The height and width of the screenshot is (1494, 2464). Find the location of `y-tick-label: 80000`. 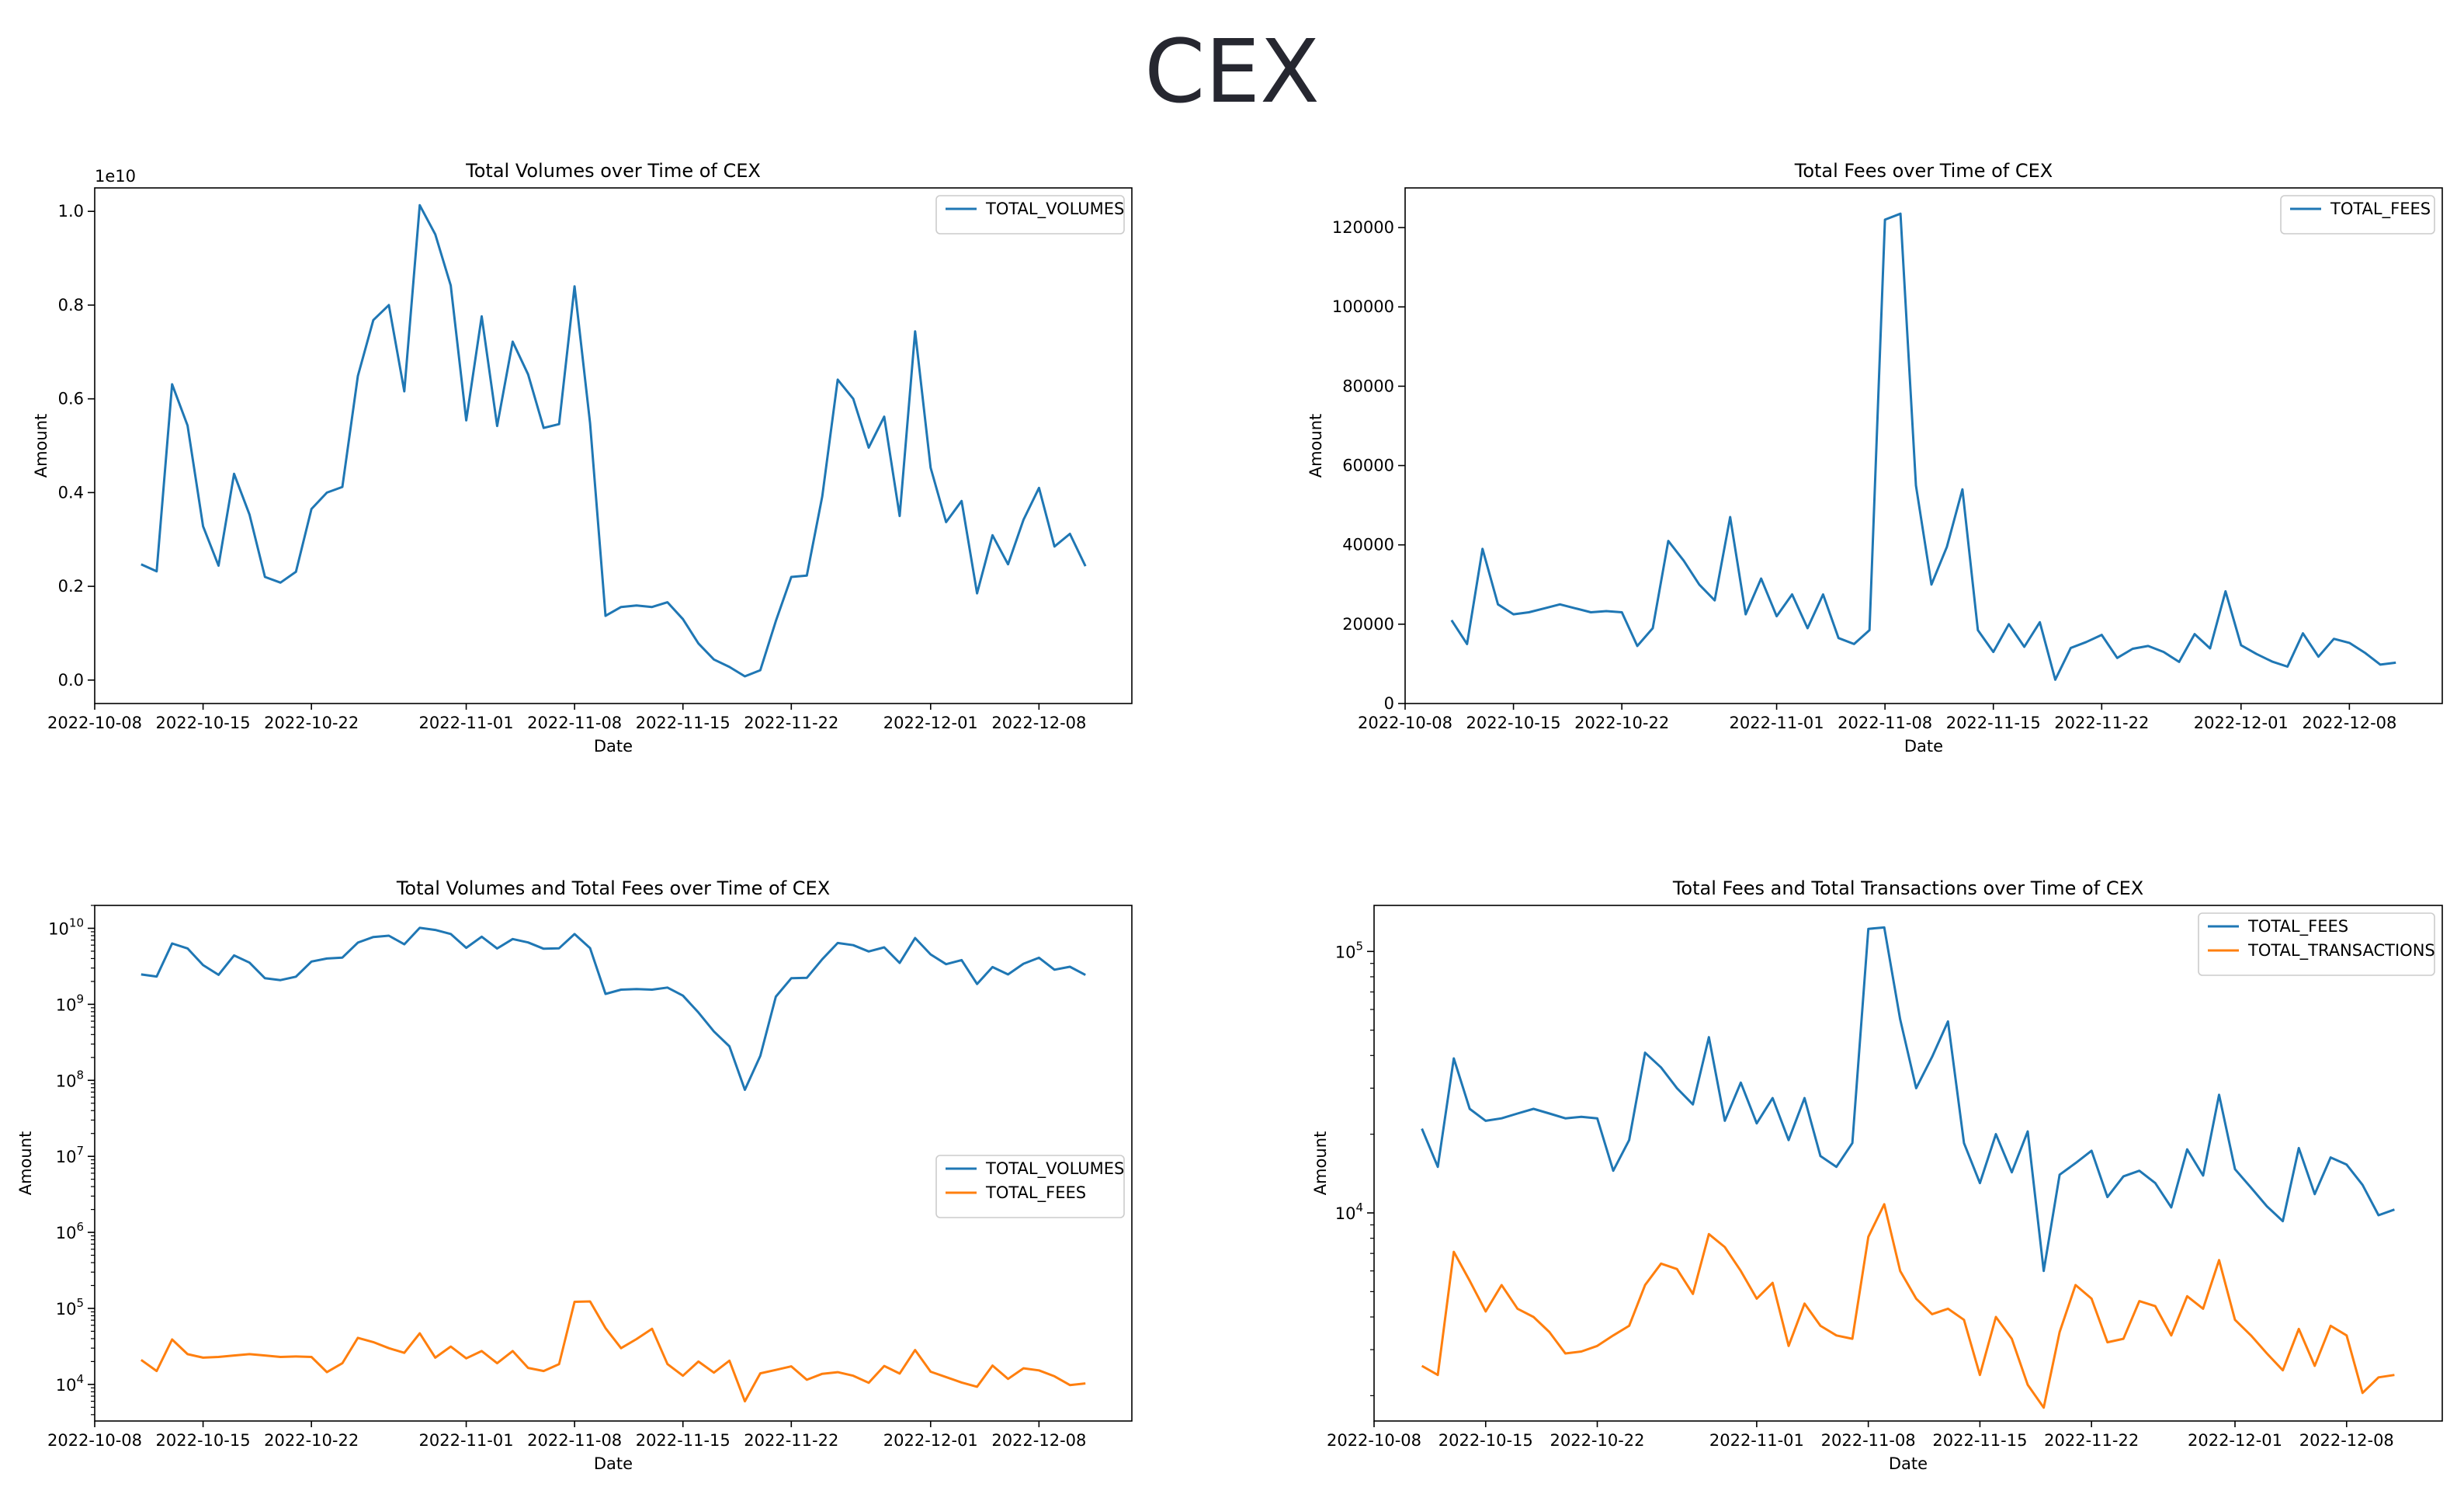

y-tick-label: 80000 is located at coordinates (1368, 386).